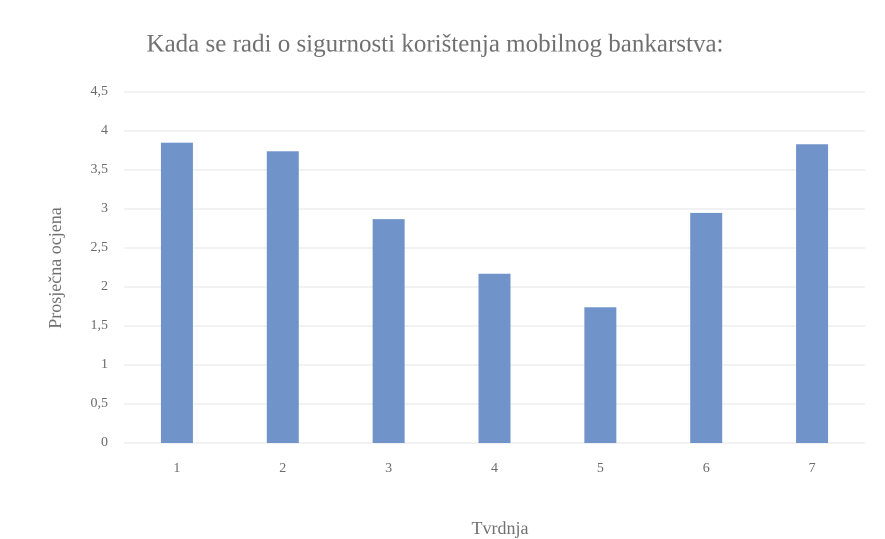 The width and height of the screenshot is (885, 539). I want to click on y-tick-label: 0, so click(104, 442).